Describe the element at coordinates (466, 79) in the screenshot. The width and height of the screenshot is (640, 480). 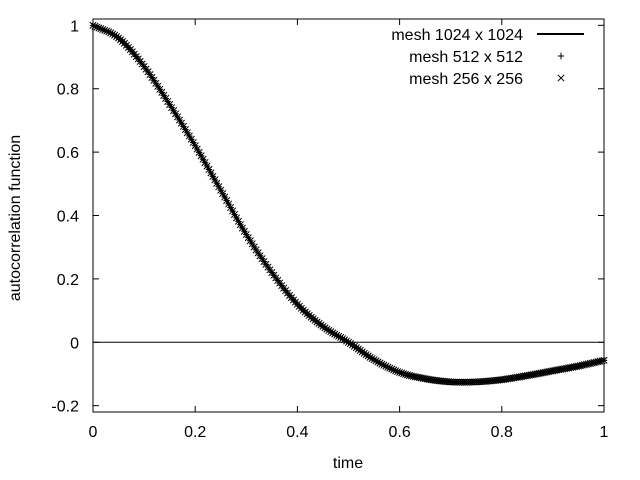
I see `legend-label: mesh 256 x 256` at that location.